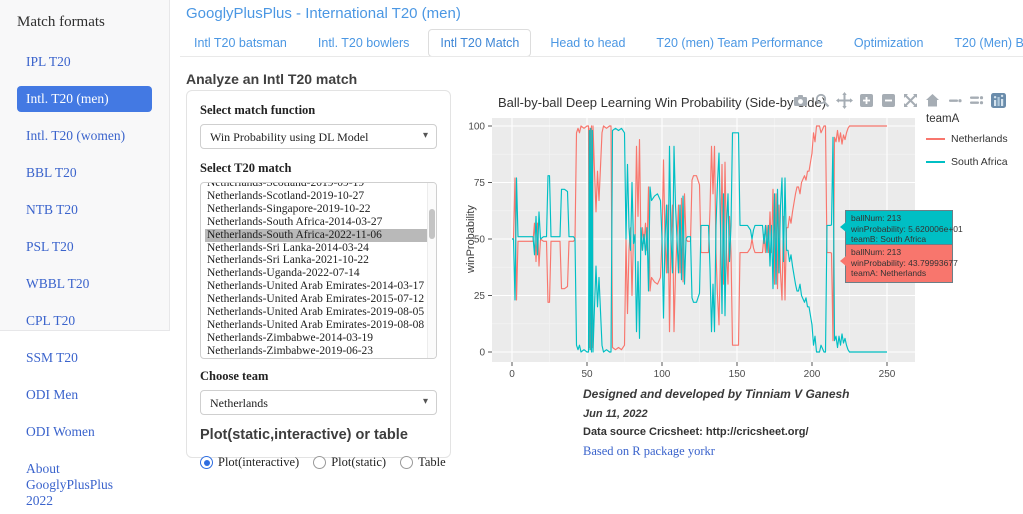  I want to click on team-value: Netherlands, so click(239, 403).